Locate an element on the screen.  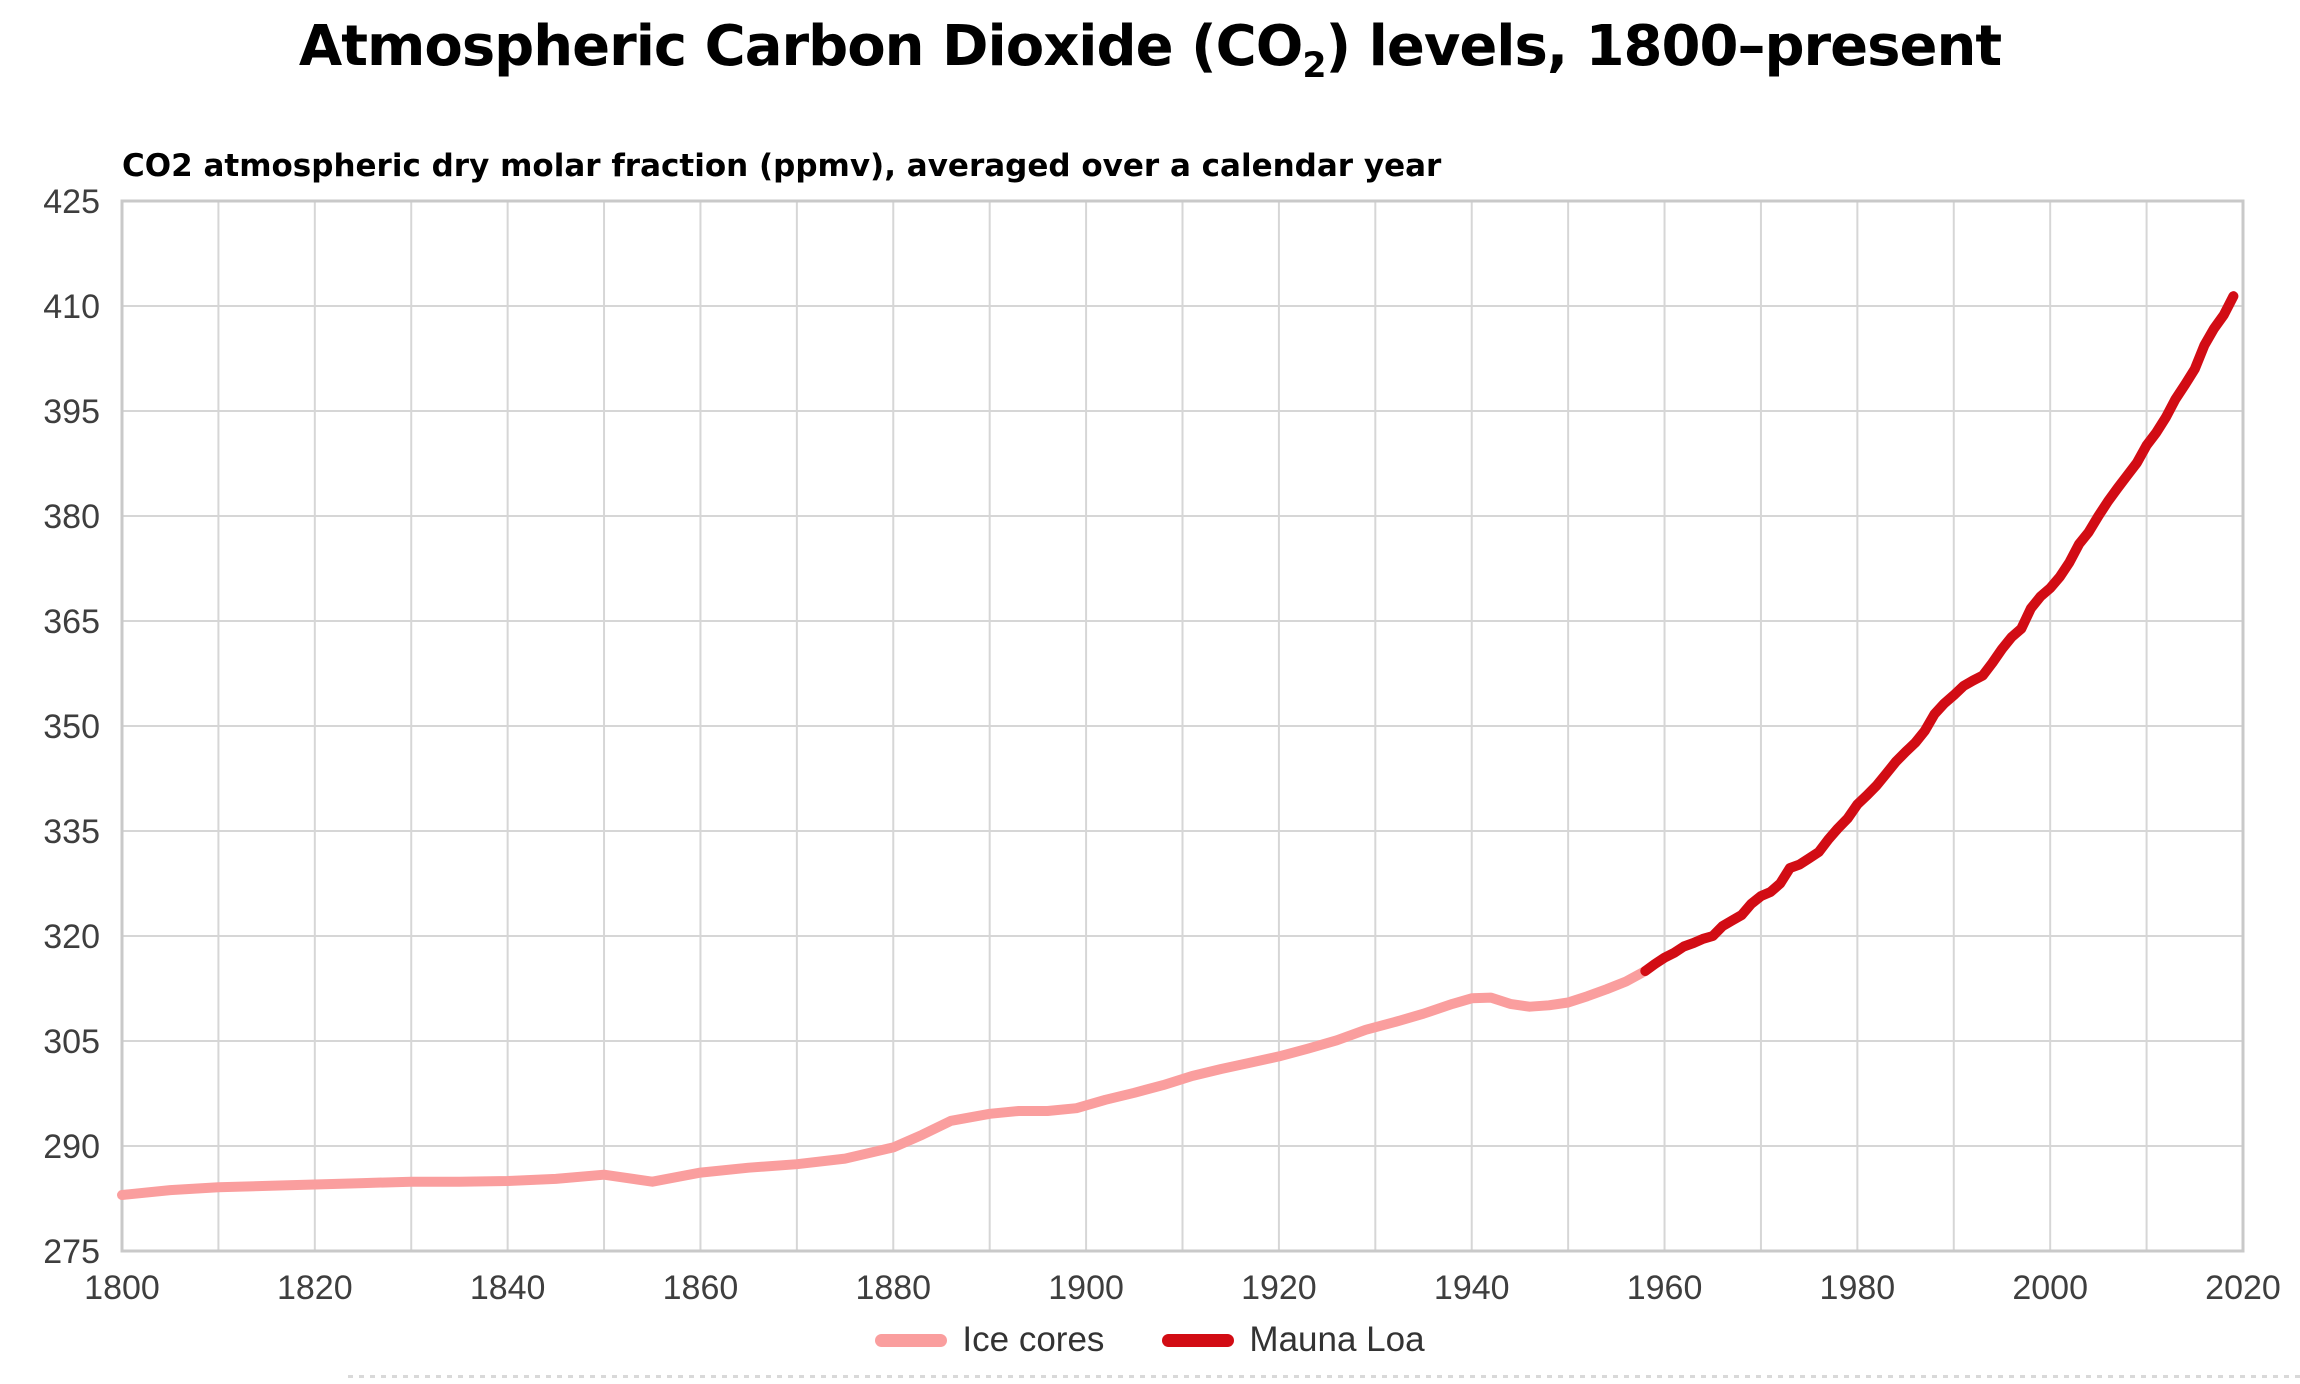
x-tick-label: 1920 is located at coordinates (1279, 1288).